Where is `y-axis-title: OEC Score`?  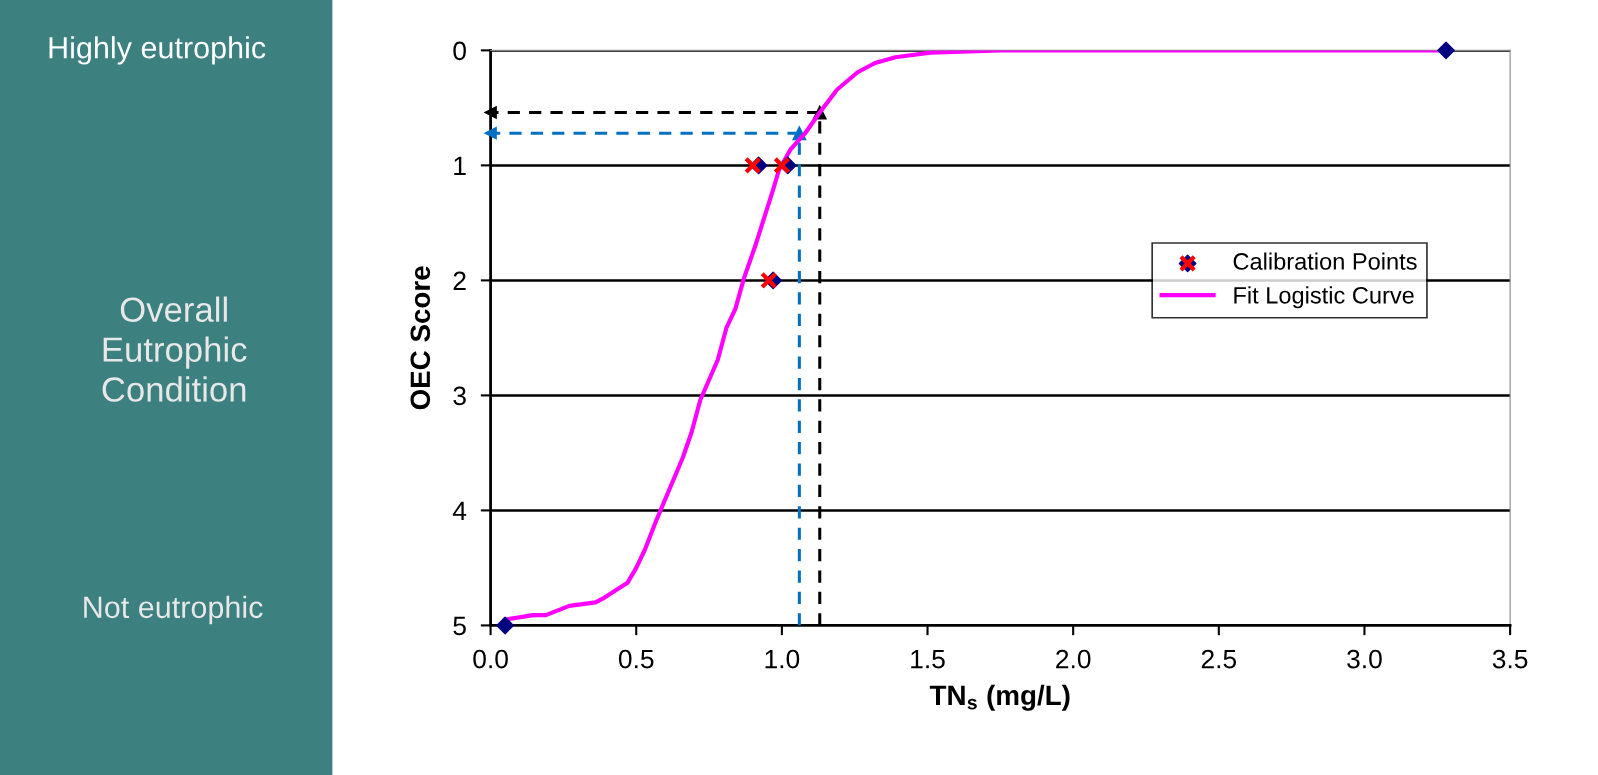
y-axis-title: OEC Score is located at coordinates (420, 338).